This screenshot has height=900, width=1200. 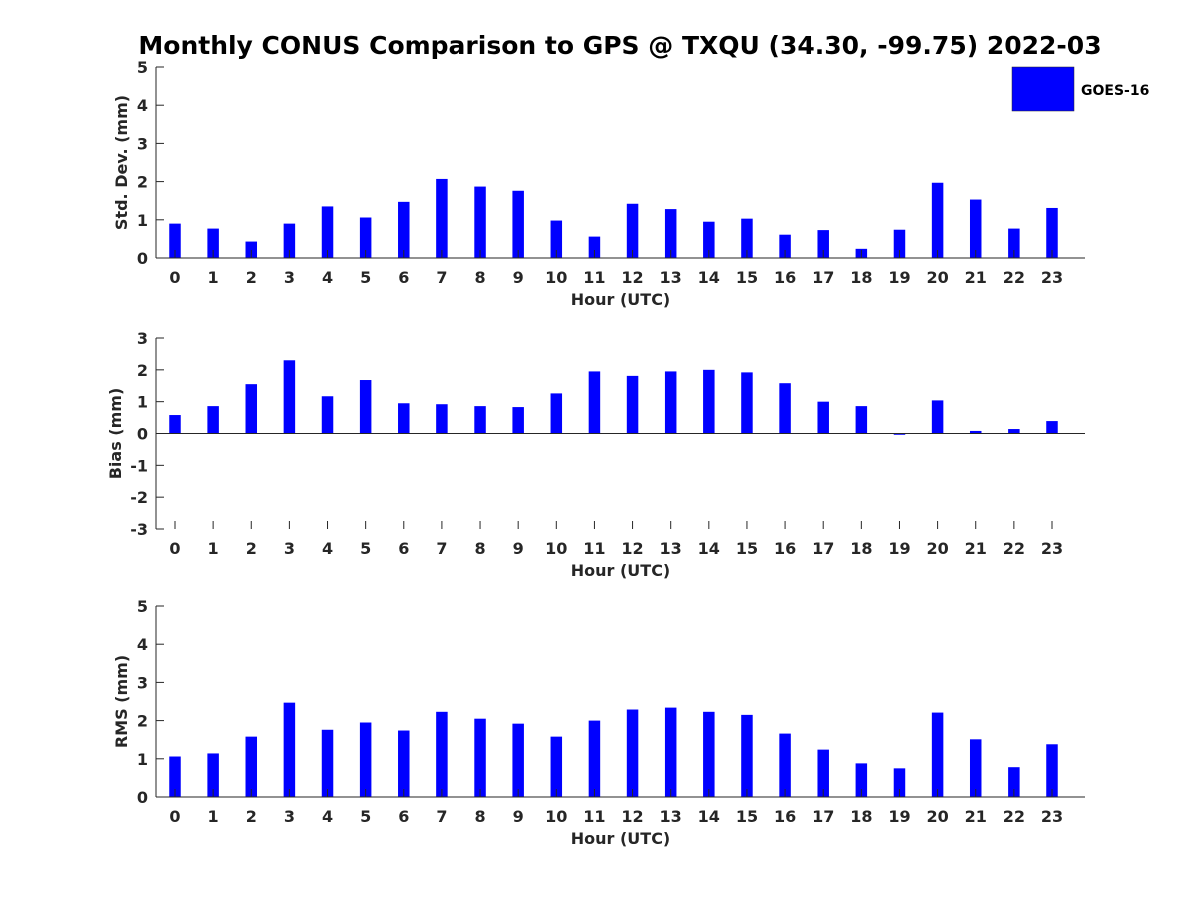 I want to click on rms-ytick-label-2: 2, so click(x=142, y=721).